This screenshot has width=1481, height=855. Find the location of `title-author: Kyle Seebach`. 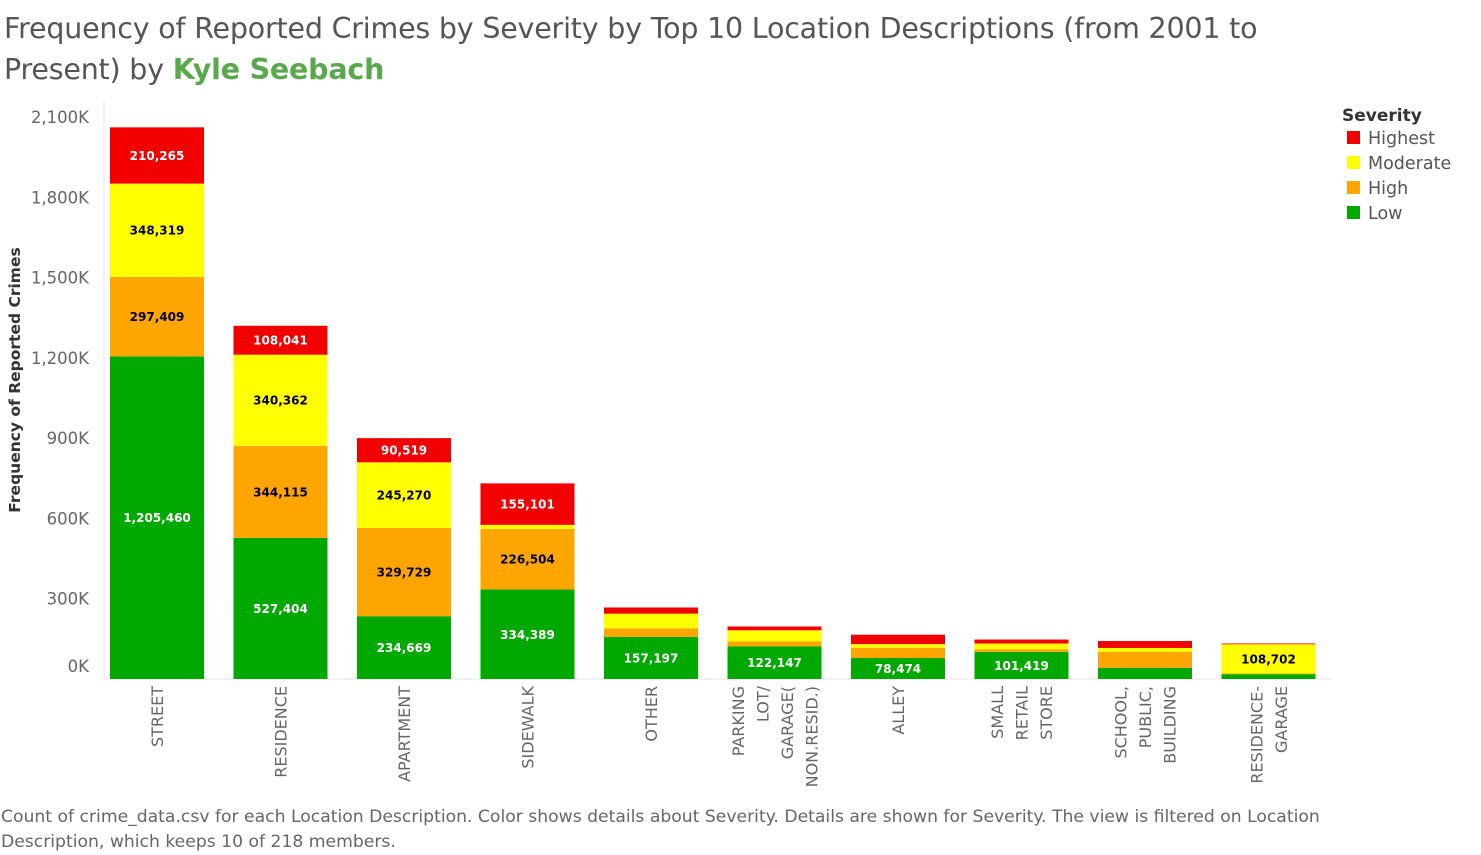

title-author: Kyle Seebach is located at coordinates (278, 69).